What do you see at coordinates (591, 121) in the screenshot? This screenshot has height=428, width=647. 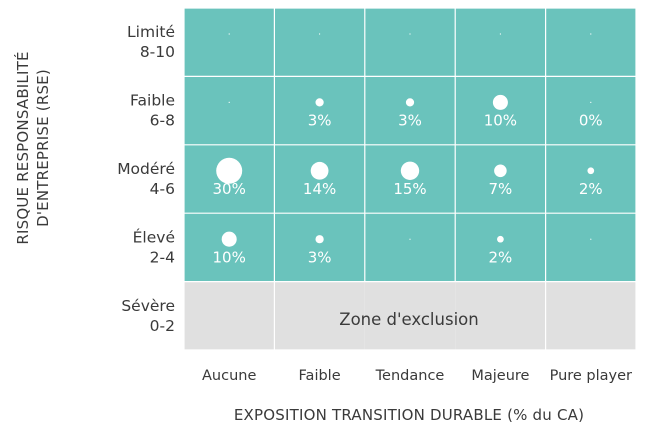 I see `cell-value-label: 0%` at bounding box center [591, 121].